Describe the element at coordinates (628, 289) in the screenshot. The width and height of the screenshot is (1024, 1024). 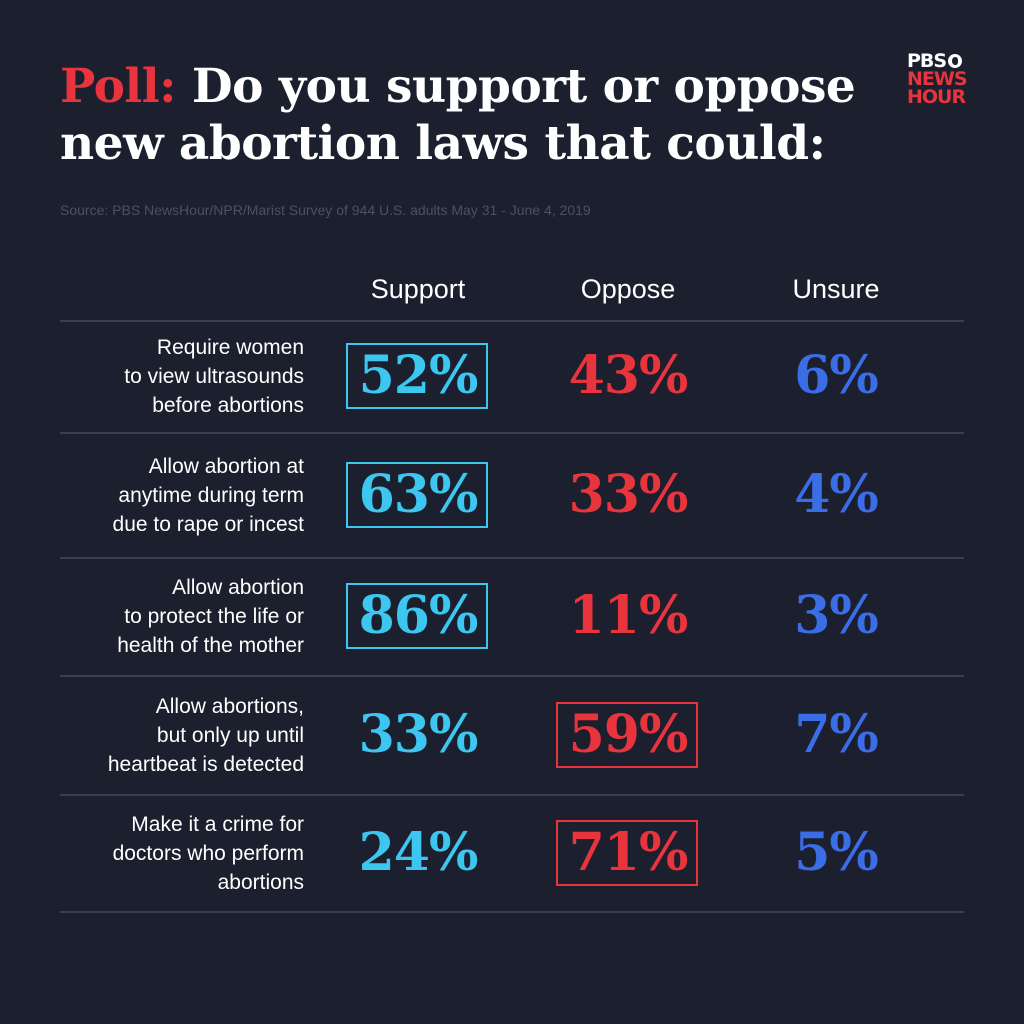
I see `column-header-oppose: Oppose` at that location.